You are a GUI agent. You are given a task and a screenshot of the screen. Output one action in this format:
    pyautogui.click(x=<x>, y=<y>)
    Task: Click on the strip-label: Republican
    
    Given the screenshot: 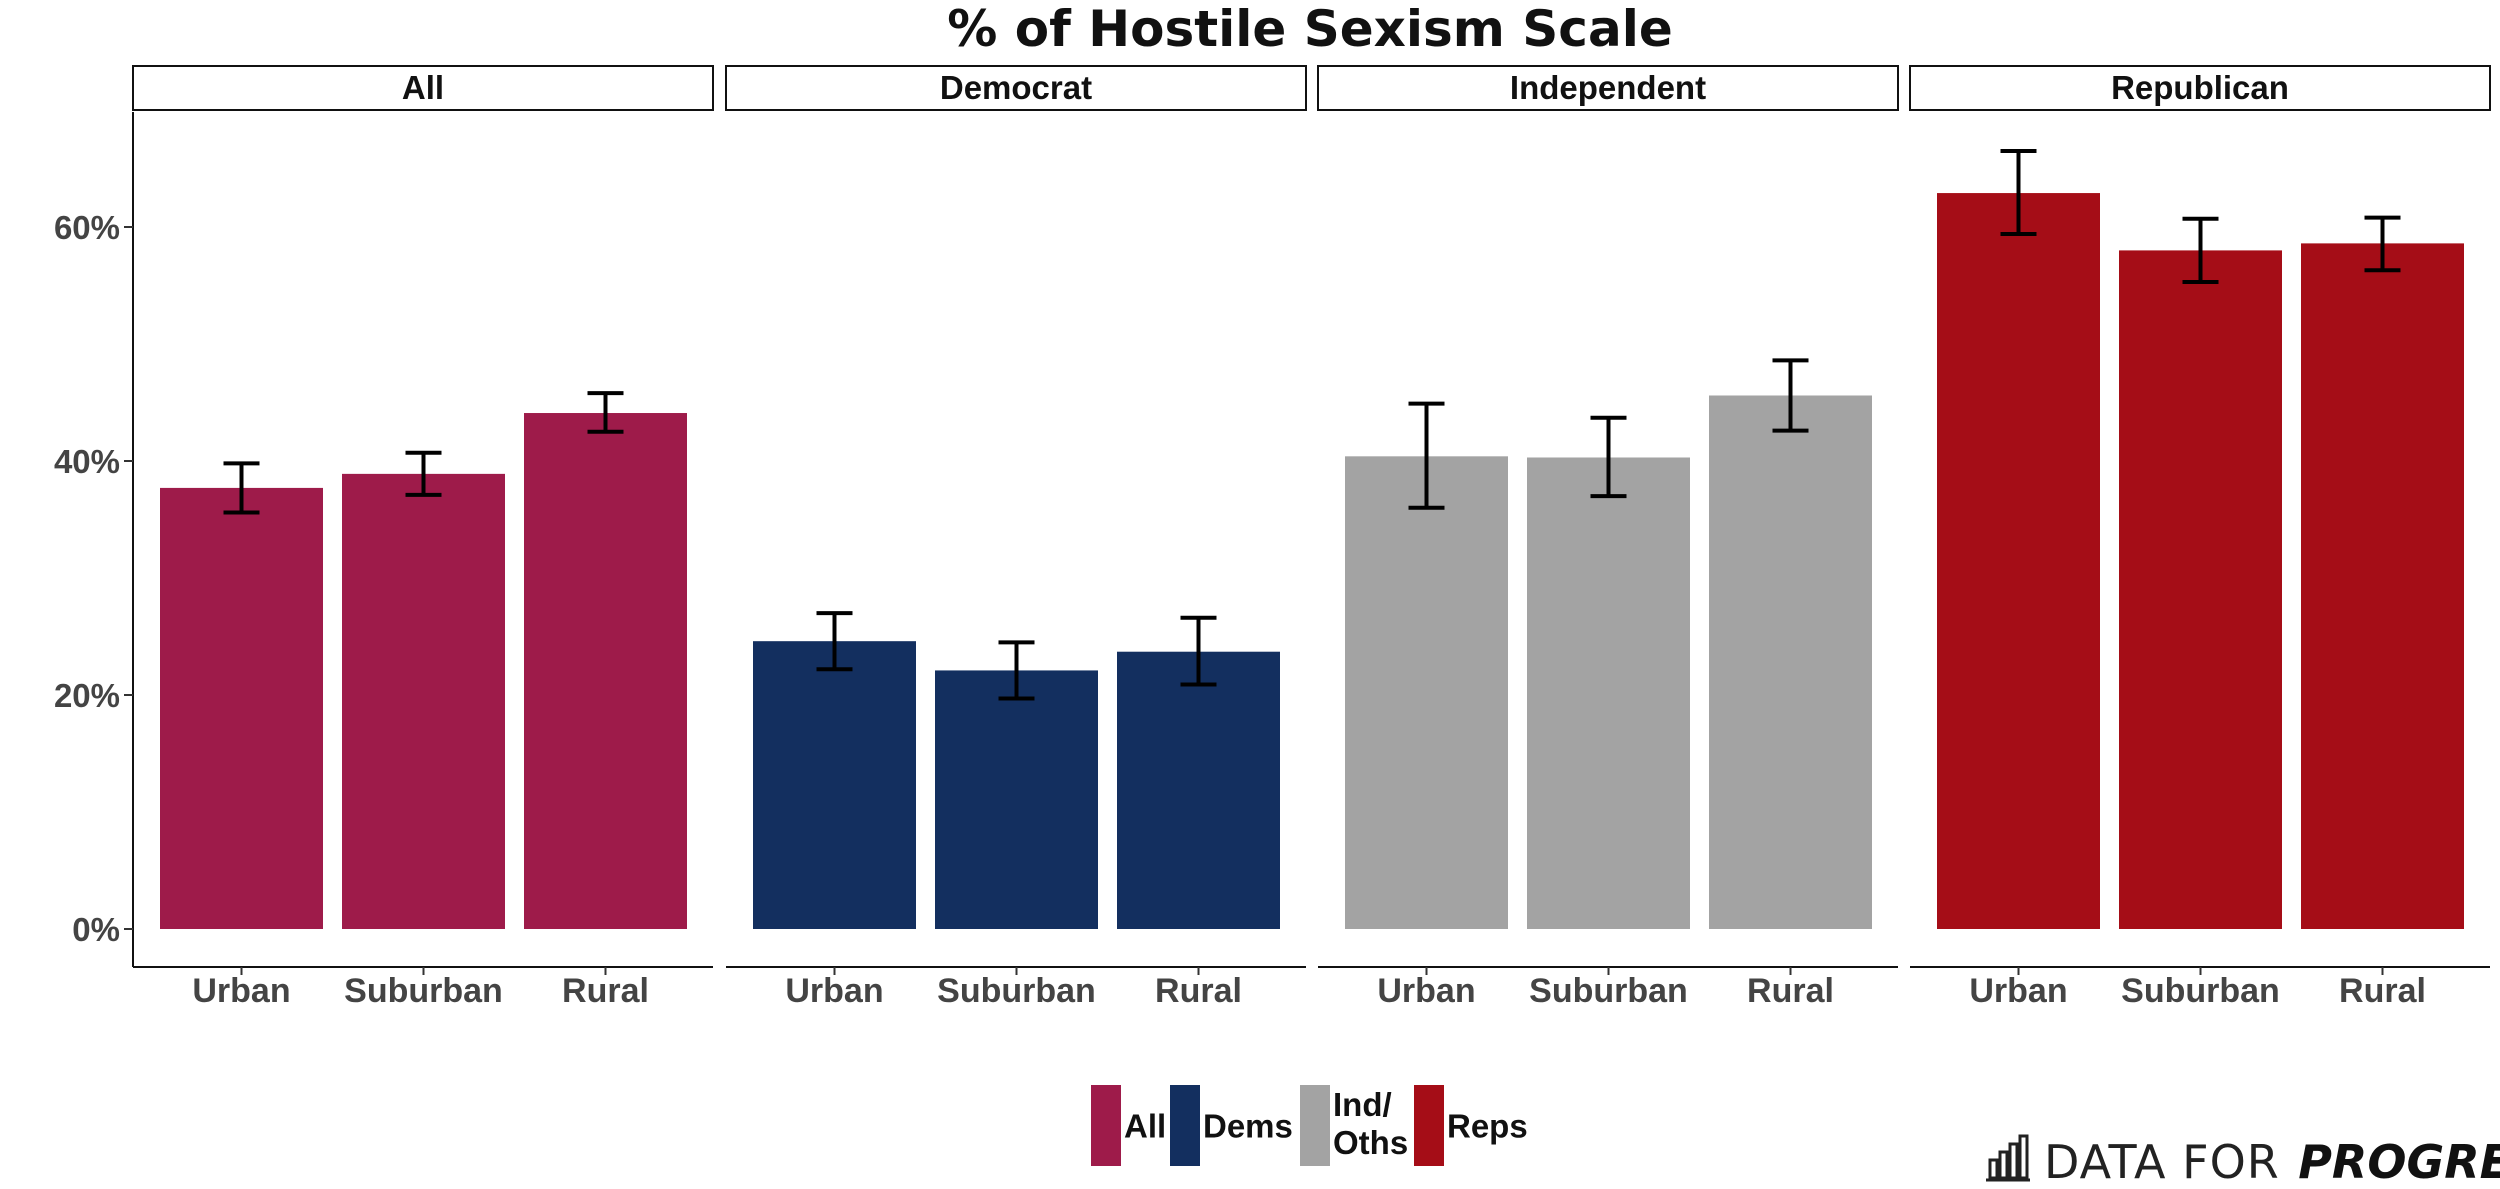 What is the action you would take?
    pyautogui.click(x=2200, y=87)
    